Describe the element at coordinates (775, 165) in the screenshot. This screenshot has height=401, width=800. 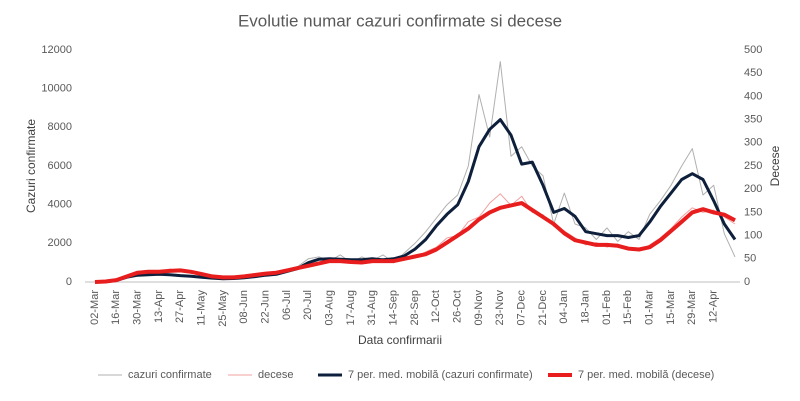
I see `y2-axis-title: Decese` at that location.